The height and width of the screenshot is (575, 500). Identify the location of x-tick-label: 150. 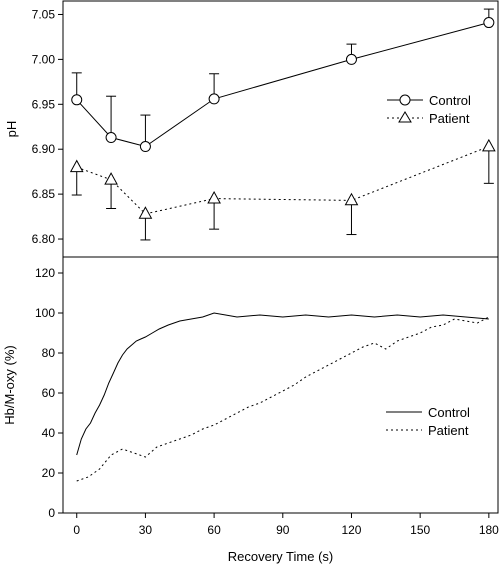
(420, 530).